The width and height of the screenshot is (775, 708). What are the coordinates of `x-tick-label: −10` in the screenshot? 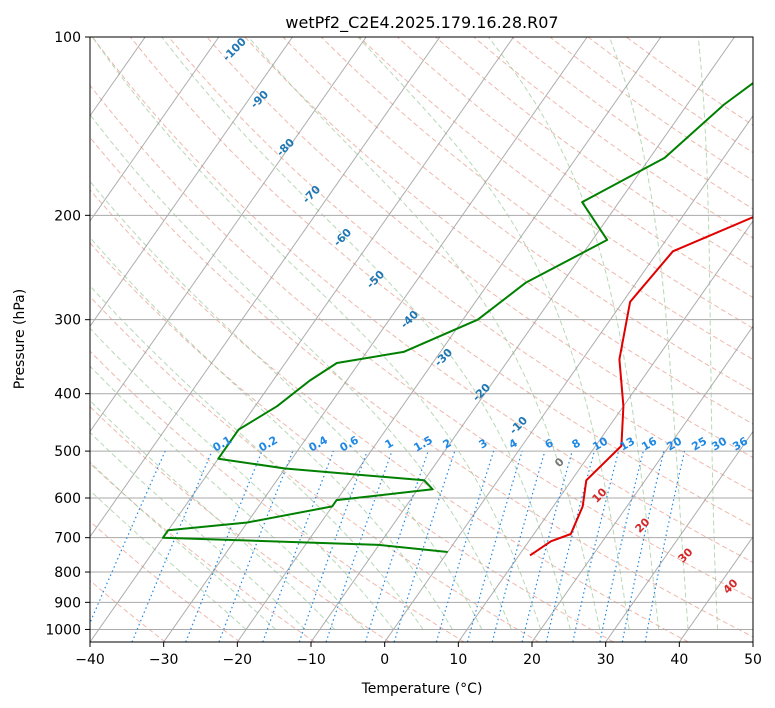 It's located at (311, 660).